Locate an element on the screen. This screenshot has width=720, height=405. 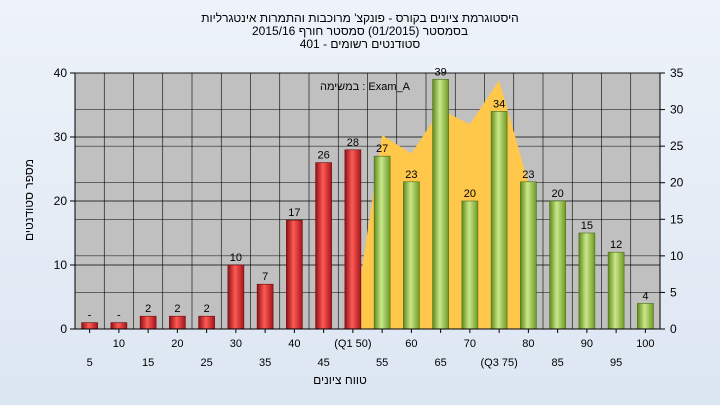
x-tick-label: 10 is located at coordinates (119, 344).